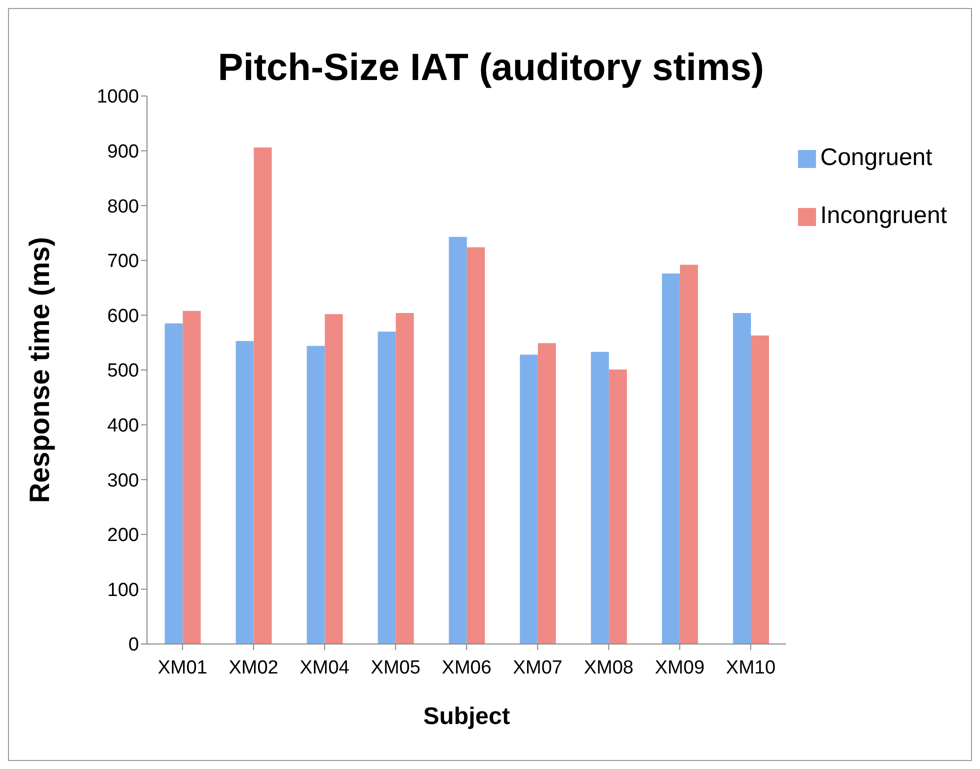  What do you see at coordinates (253, 667) in the screenshot?
I see `x-tick-label: XM02` at bounding box center [253, 667].